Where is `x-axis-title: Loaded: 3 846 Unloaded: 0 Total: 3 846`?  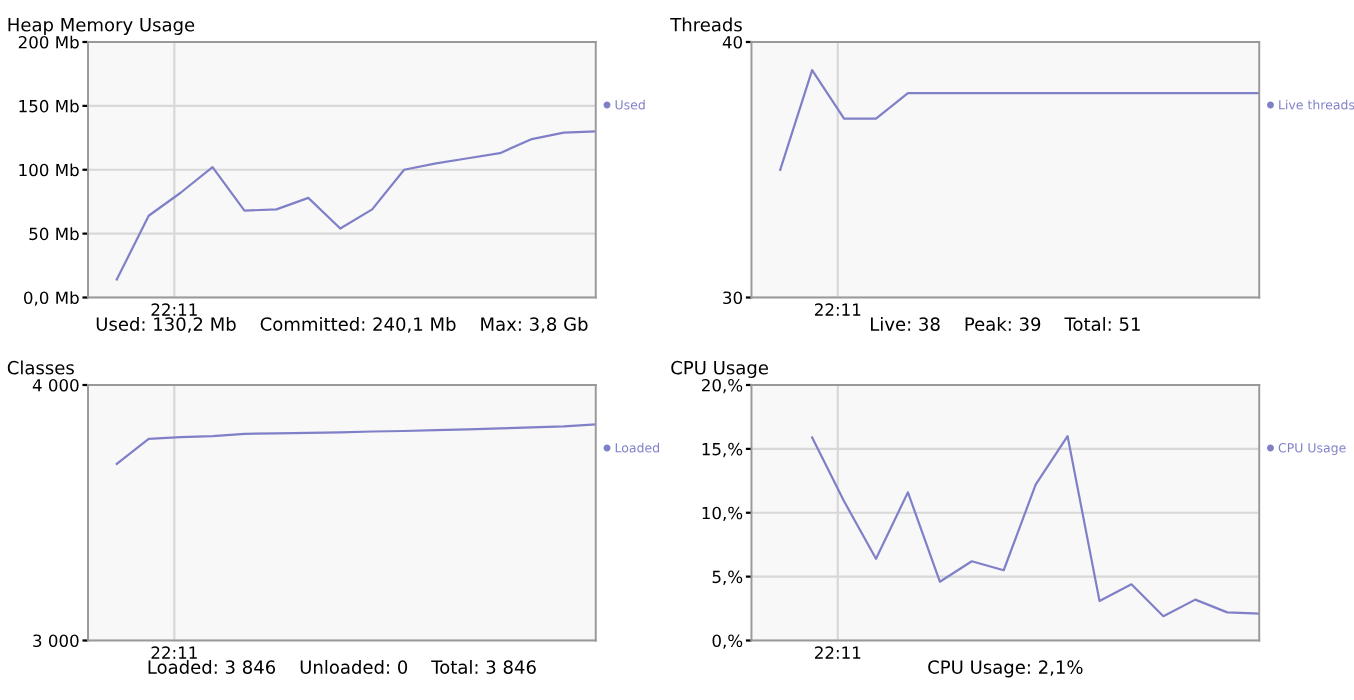
x-axis-title: Loaded: 3 846 Unloaded: 0 Total: 3 846 is located at coordinates (342, 666).